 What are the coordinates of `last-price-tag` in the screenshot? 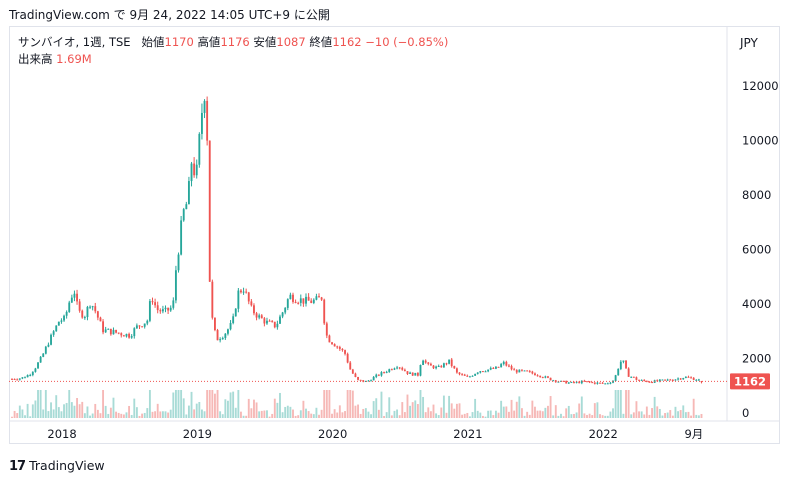 It's located at (750, 381).